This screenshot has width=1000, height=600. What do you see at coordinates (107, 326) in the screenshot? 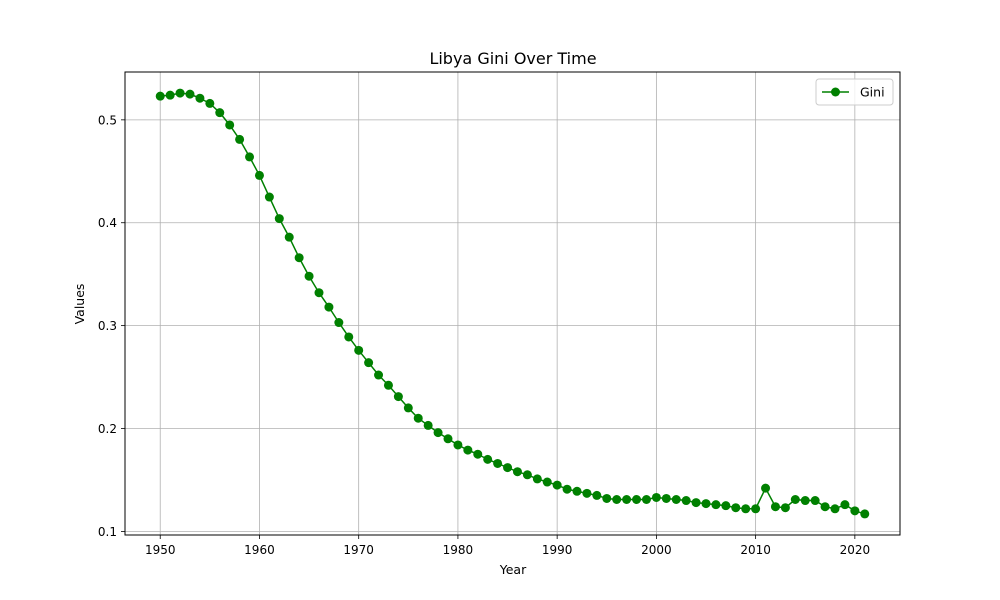
I see `y-tick-label: 0.3` at bounding box center [107, 326].